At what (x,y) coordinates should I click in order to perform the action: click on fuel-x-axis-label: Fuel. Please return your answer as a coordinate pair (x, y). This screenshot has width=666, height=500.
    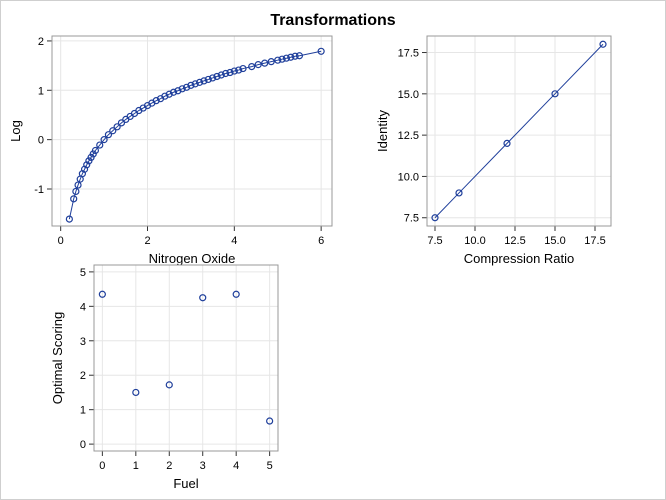
    Looking at the image, I should click on (185, 483).